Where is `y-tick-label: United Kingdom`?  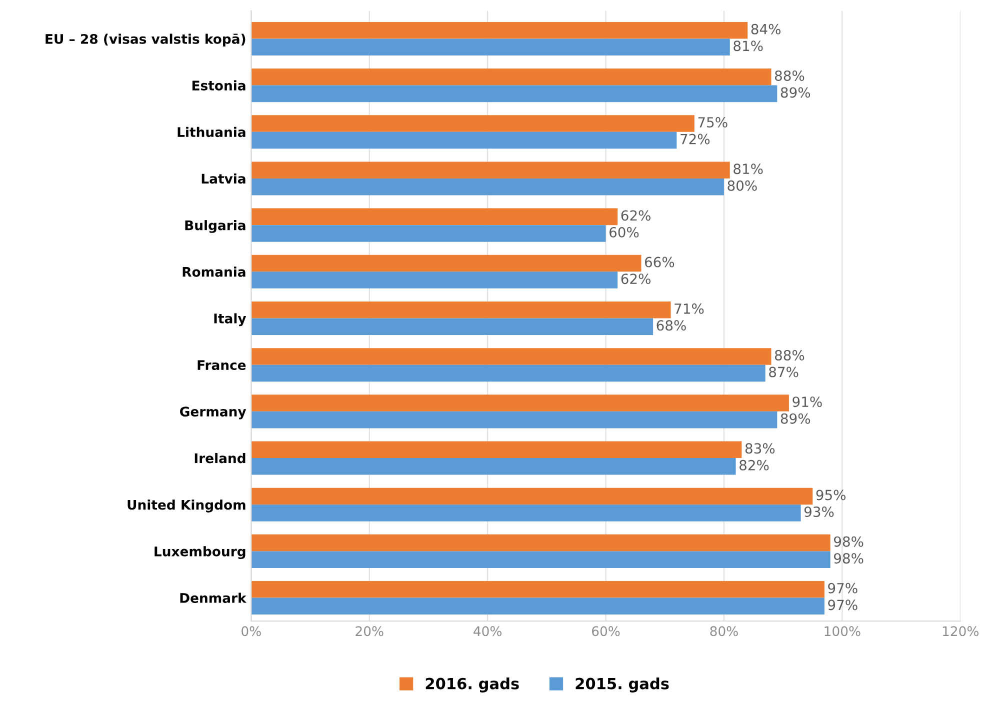 y-tick-label: United Kingdom is located at coordinates (187, 506).